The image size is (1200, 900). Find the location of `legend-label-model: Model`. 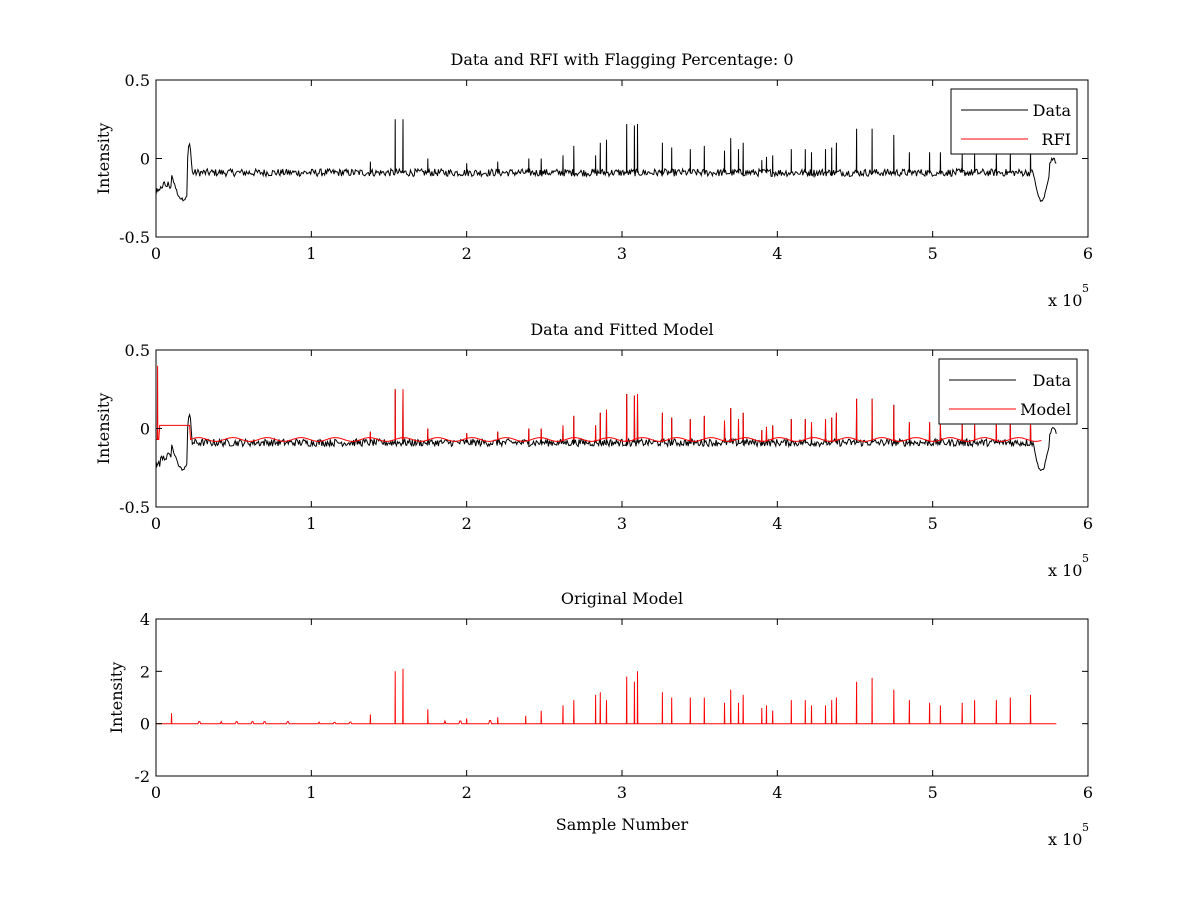

legend-label-model: Model is located at coordinates (1045, 409).